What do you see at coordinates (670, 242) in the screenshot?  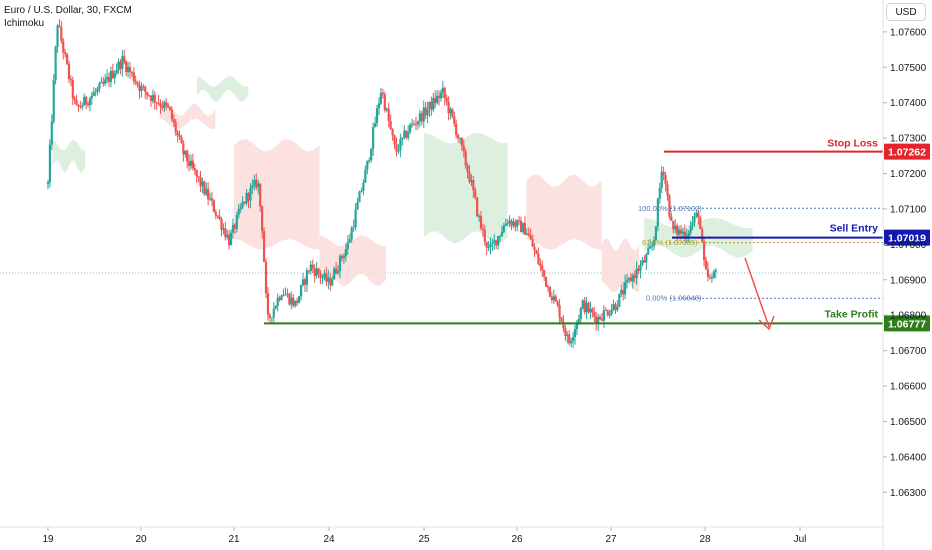 I see `fib-618-label: 61.8% (1.07005)` at bounding box center [670, 242].